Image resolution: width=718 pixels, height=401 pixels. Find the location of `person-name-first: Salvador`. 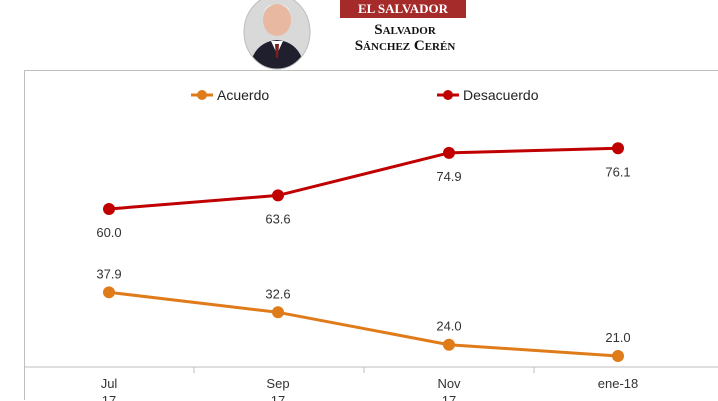

person-name-first: Salvador is located at coordinates (405, 30).